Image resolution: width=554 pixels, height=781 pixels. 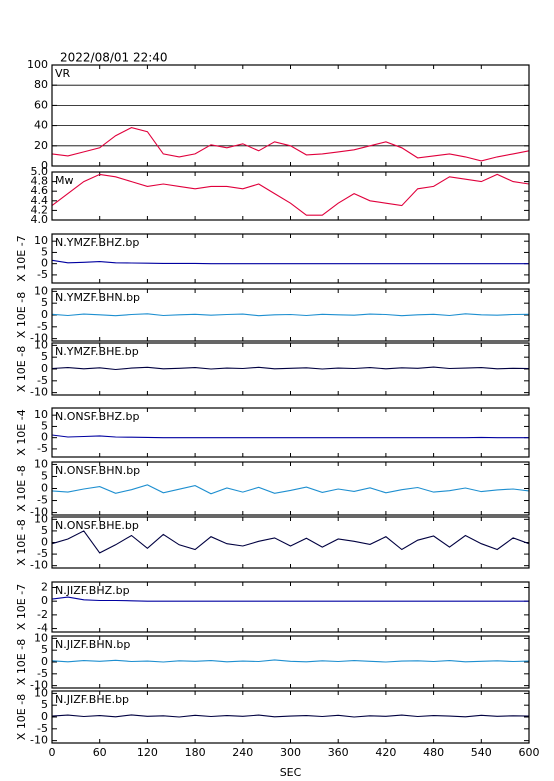 I want to click on x-tick-label: 60, so click(x=100, y=752).